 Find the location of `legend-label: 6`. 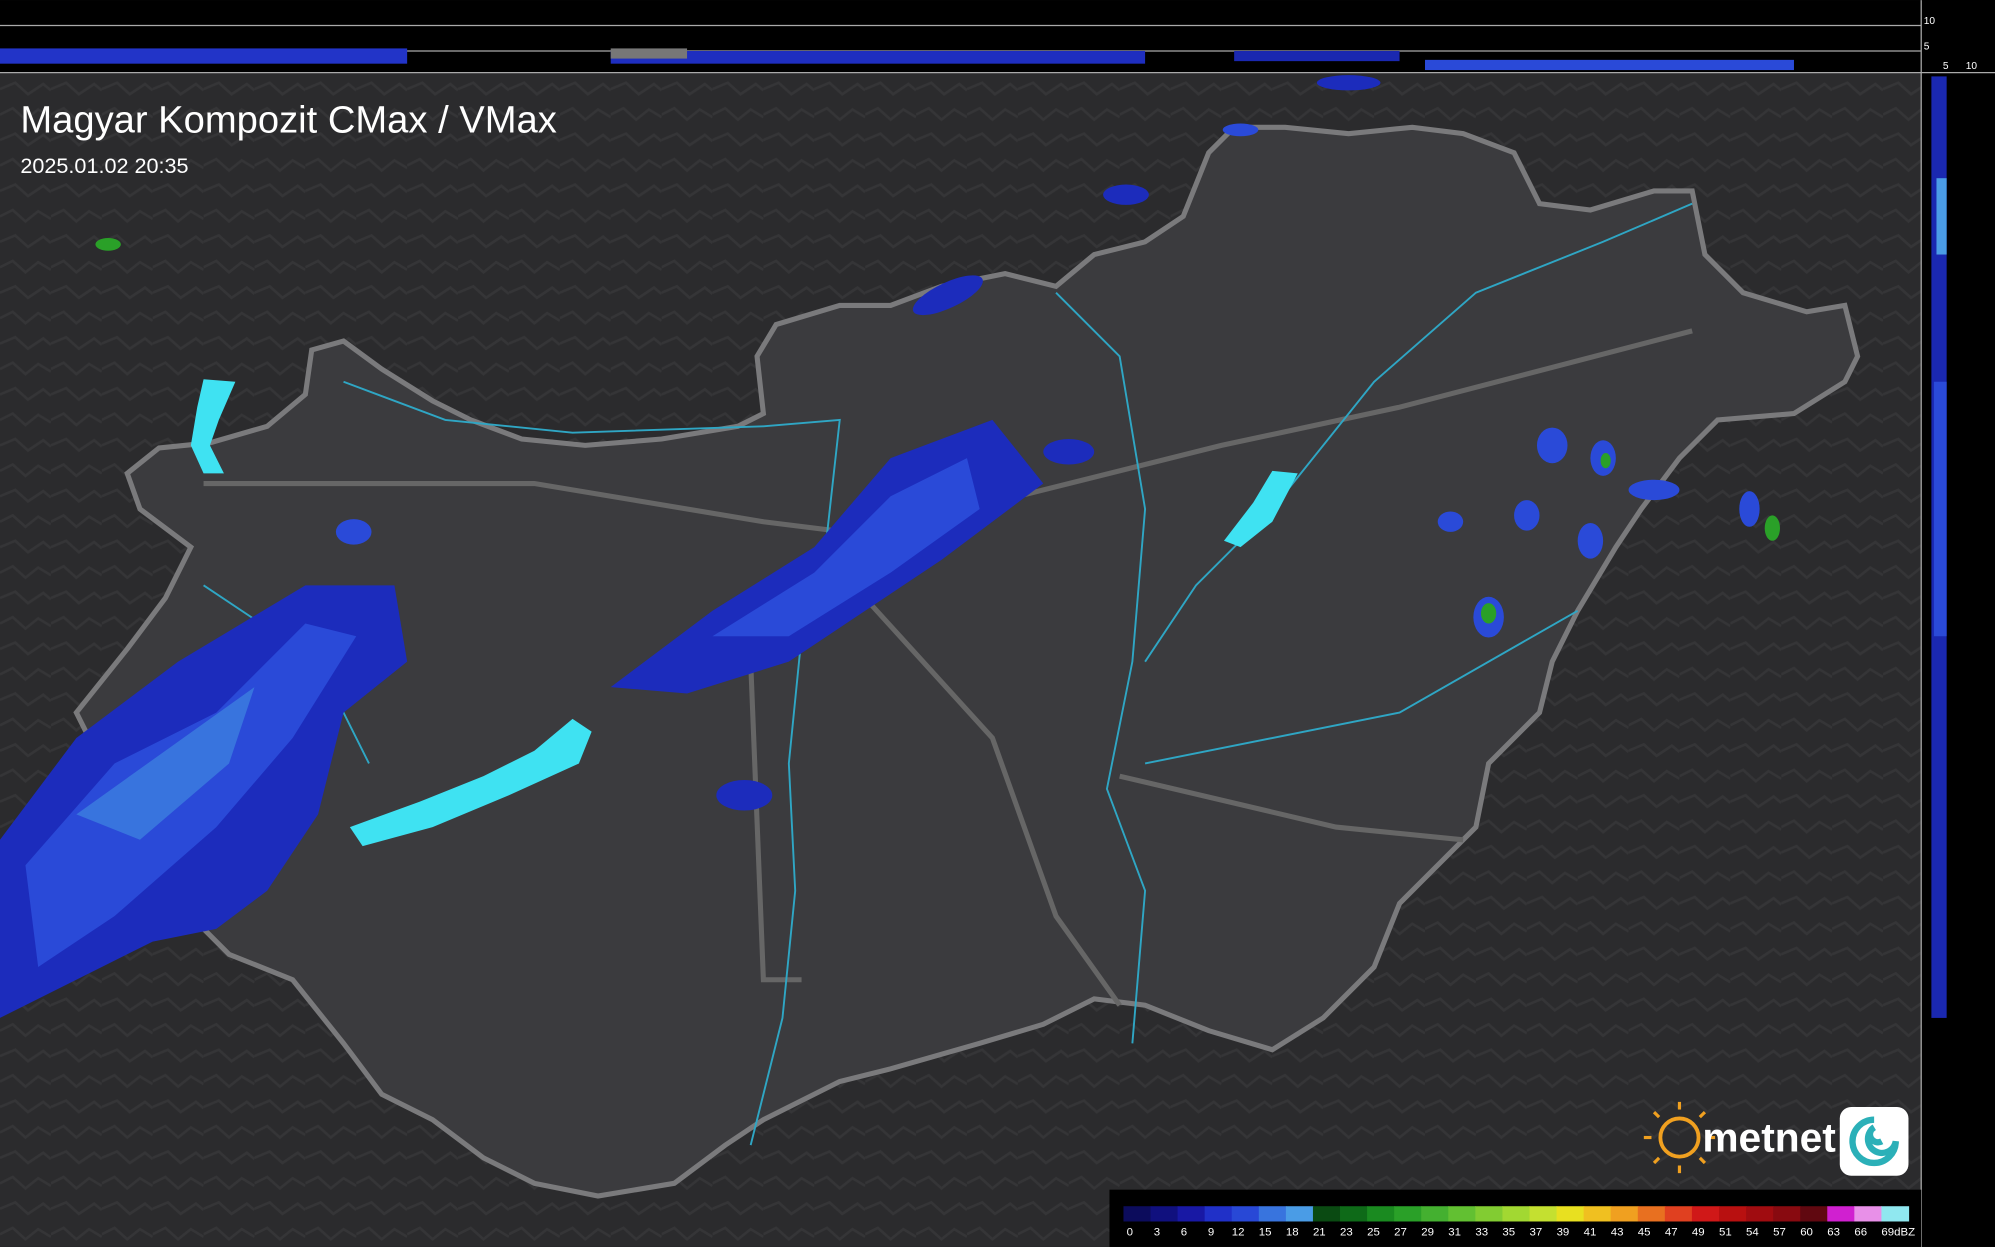

legend-label: 6 is located at coordinates (1184, 1232).